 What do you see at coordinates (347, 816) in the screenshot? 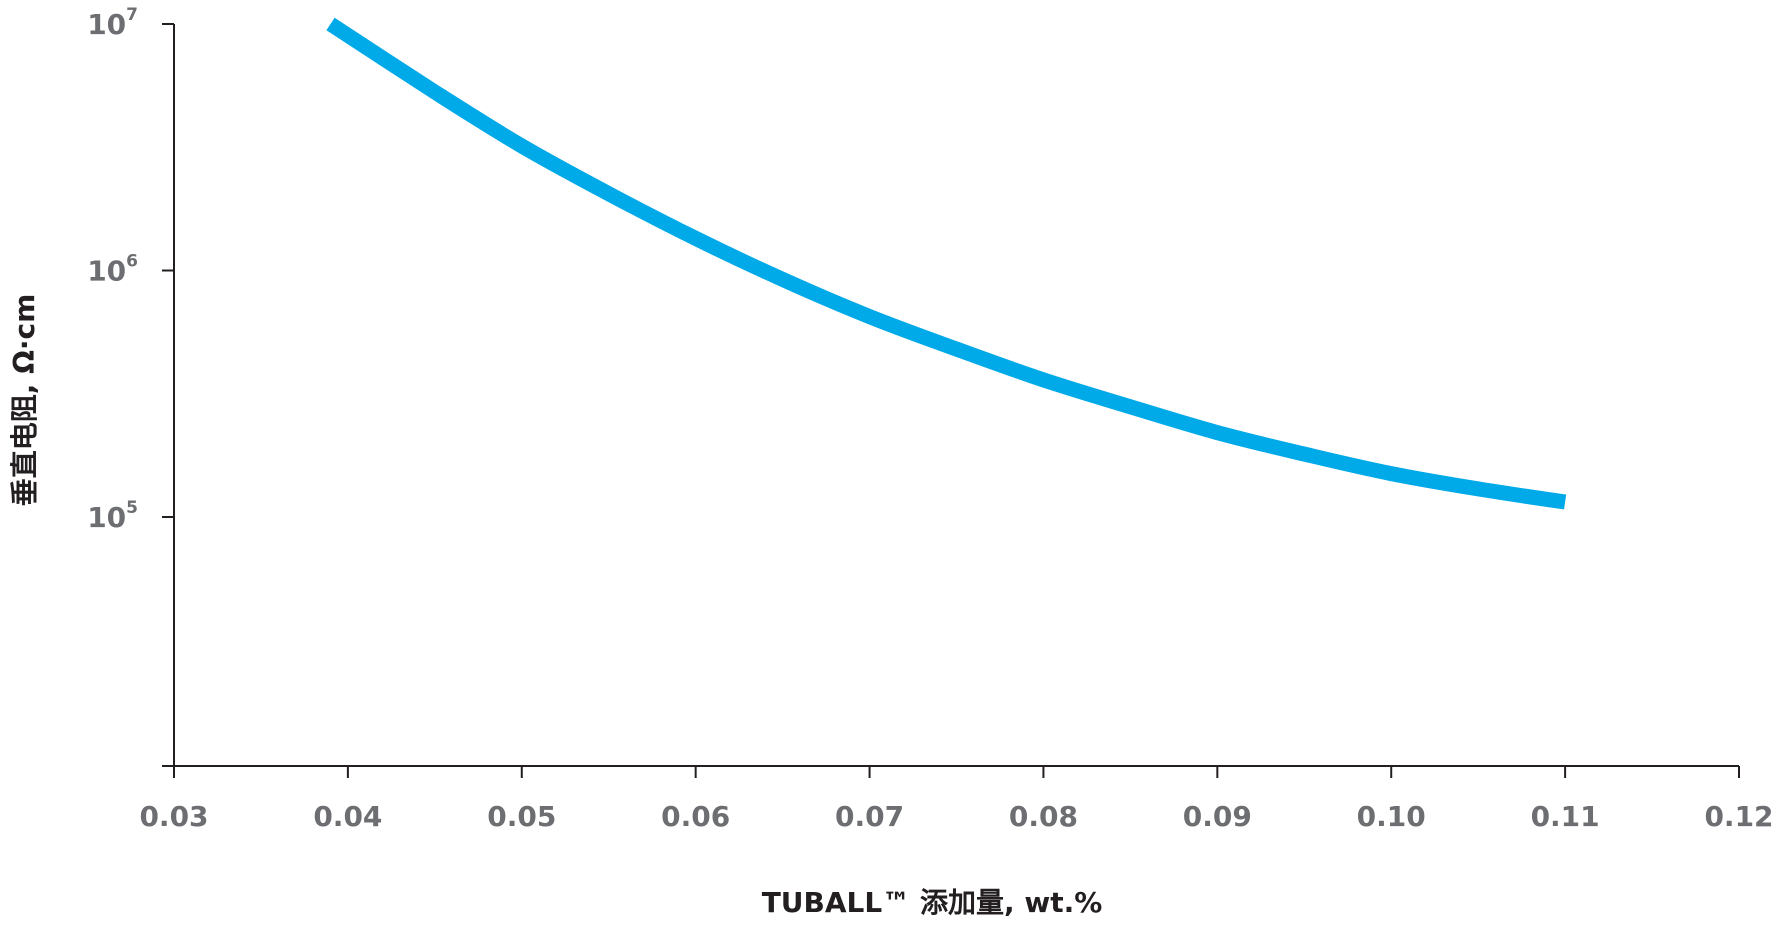
I see `x-tick-label: 0.04` at bounding box center [347, 816].